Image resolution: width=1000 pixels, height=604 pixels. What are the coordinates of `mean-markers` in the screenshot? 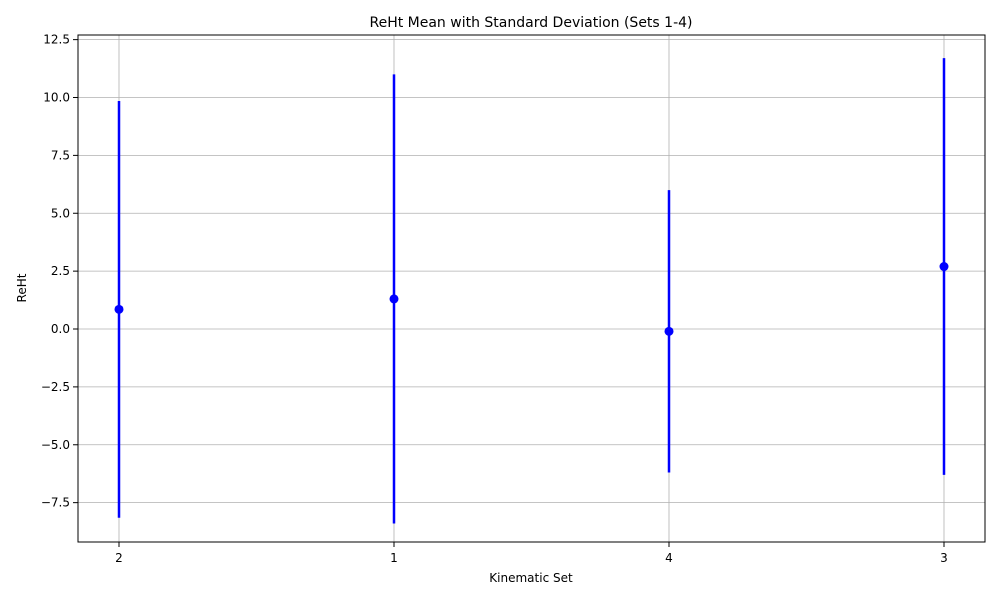 It's located at (531, 299).